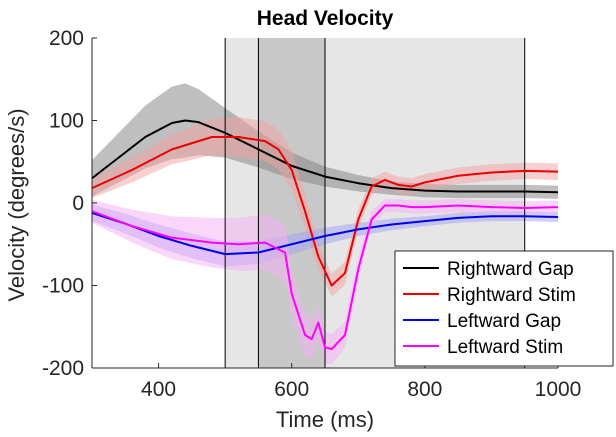  Describe the element at coordinates (558, 389) in the screenshot. I see `x-tick-label-3: 1000` at that location.